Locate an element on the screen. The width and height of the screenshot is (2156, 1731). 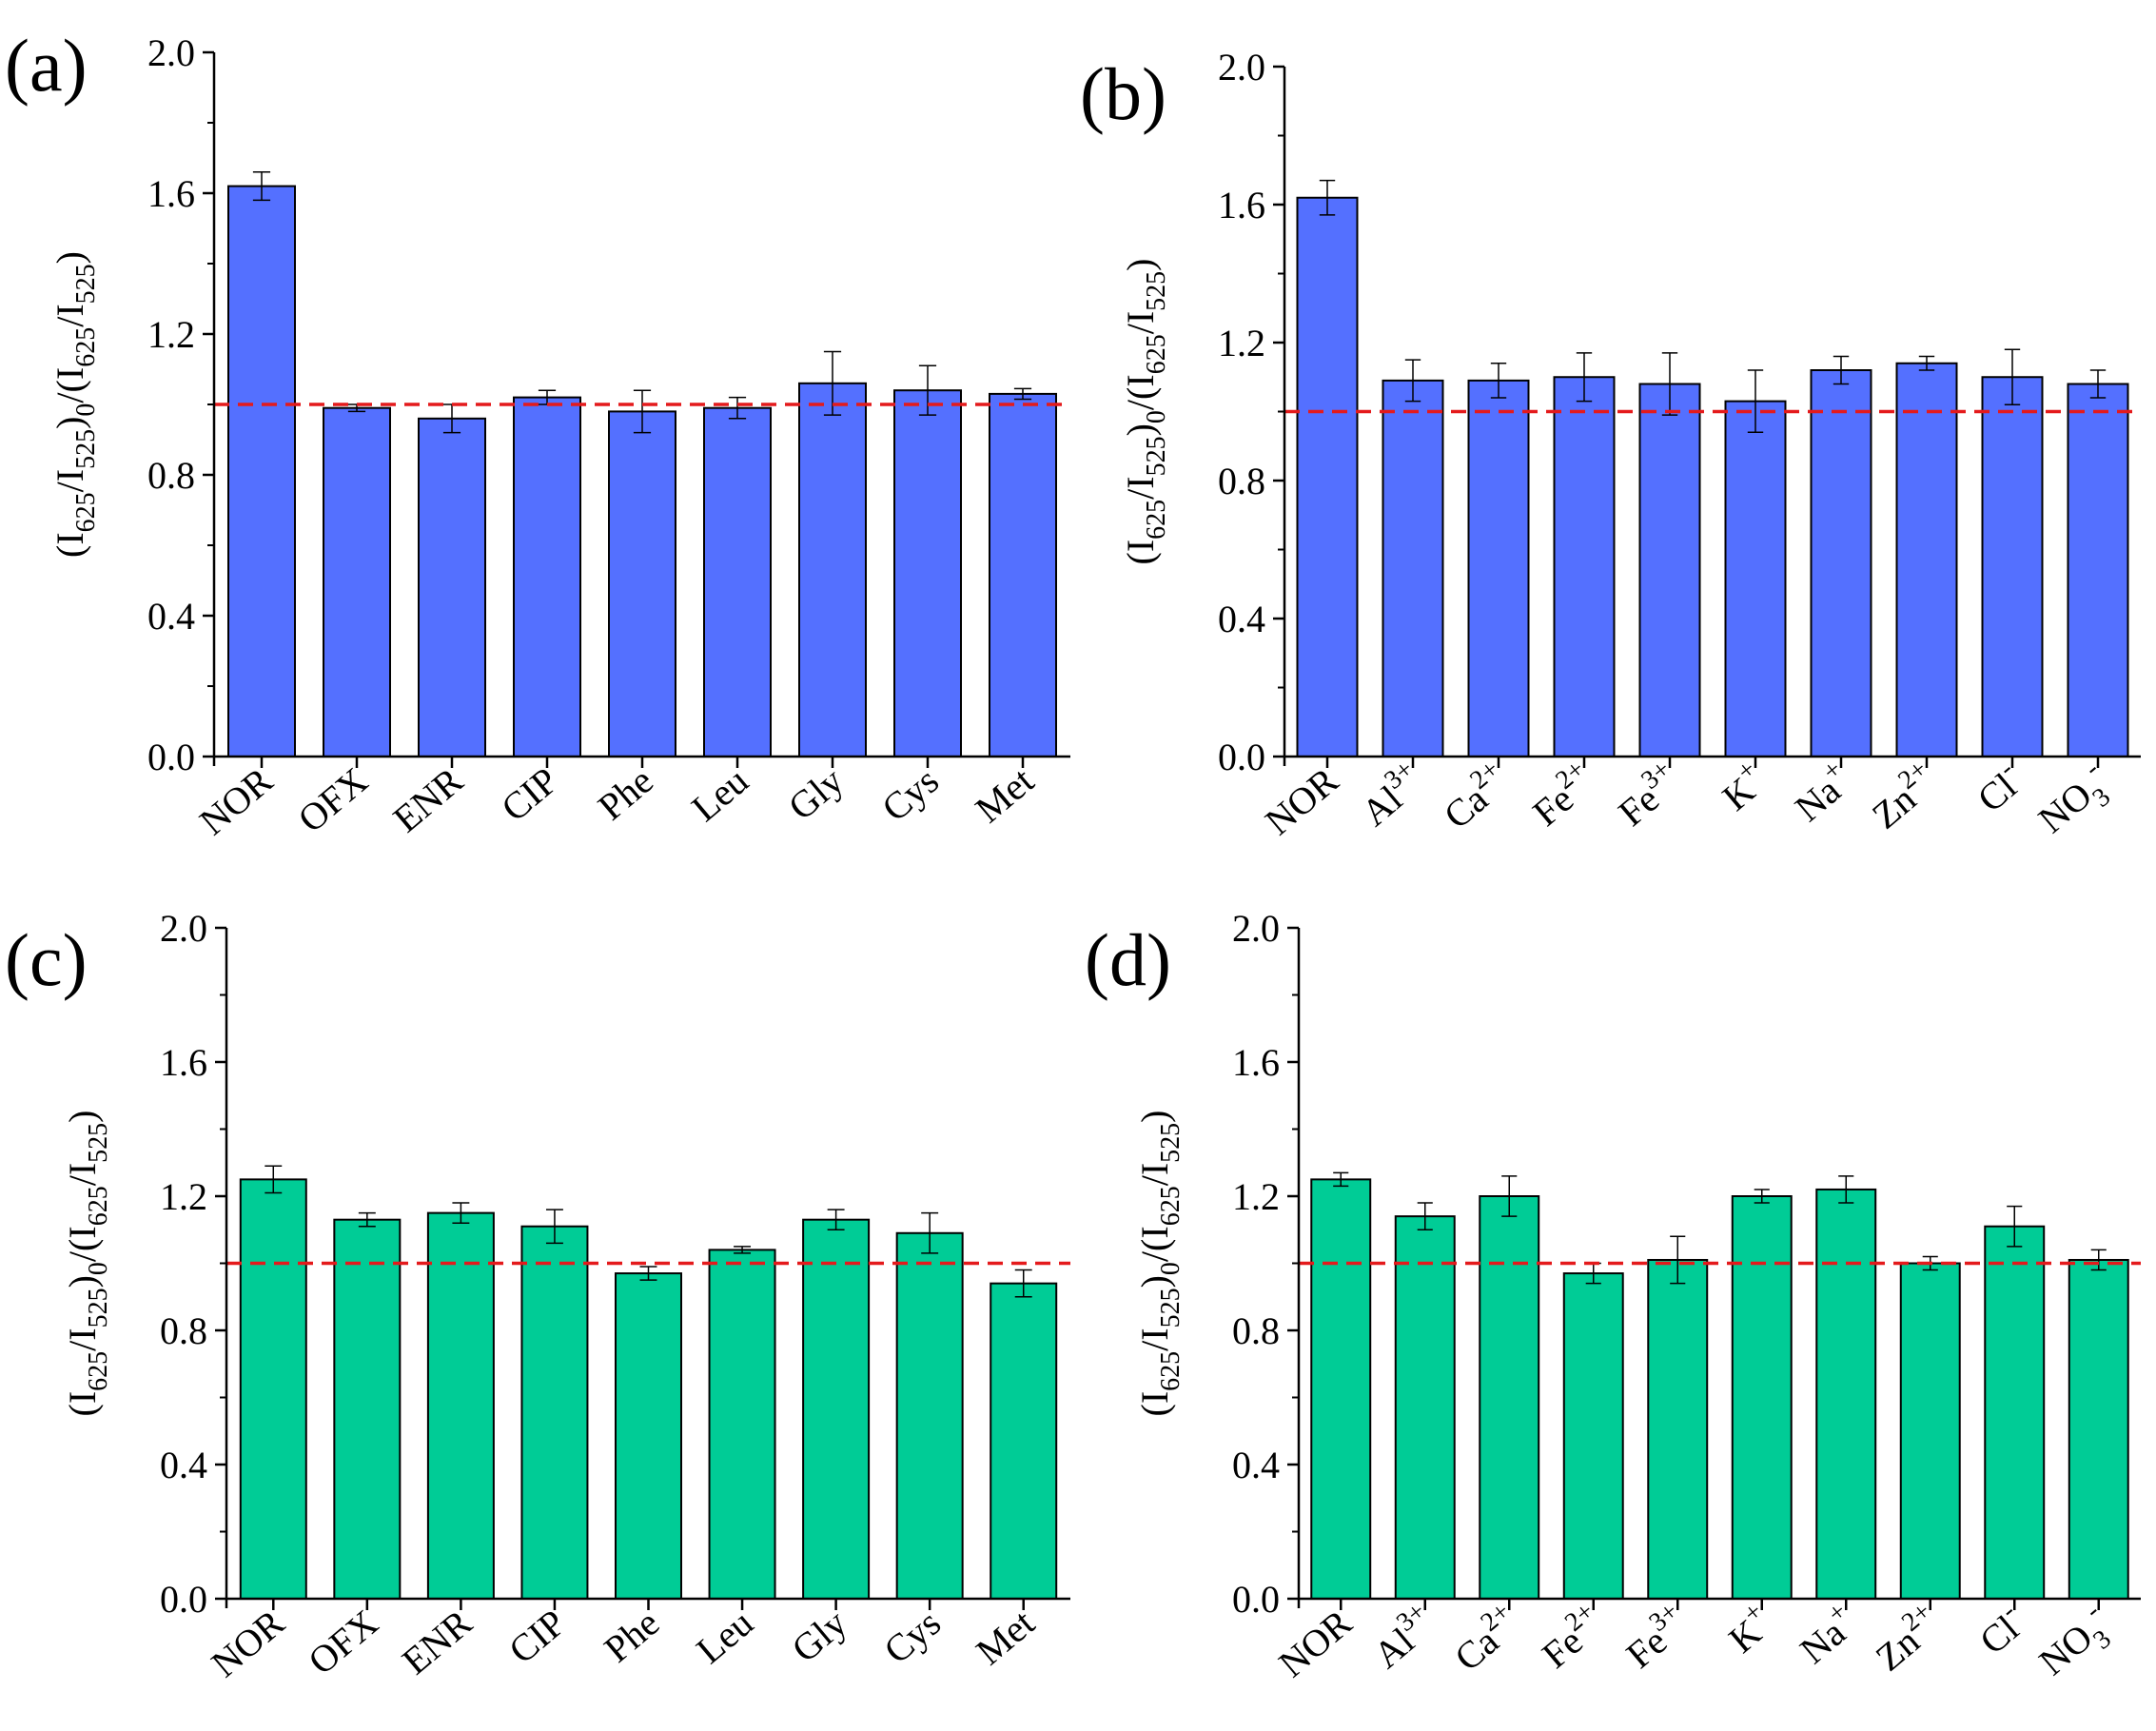
category-base: Cys is located at coordinates (910, 793).